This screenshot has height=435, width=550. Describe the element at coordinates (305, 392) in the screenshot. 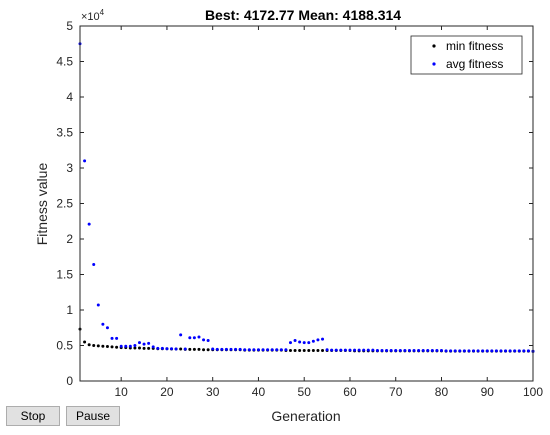

I see `x-tick-label: 50` at that location.